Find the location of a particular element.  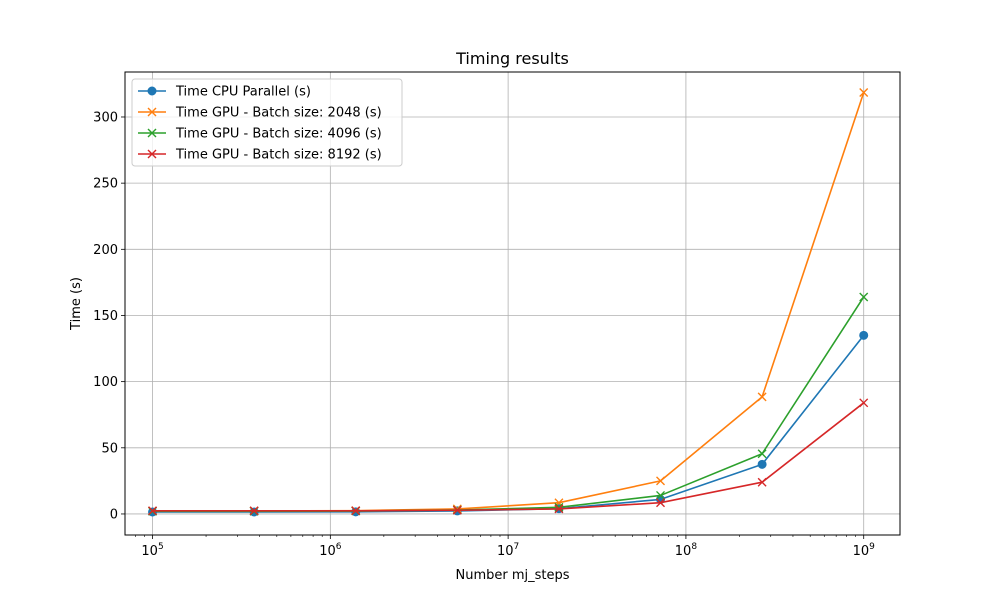

legend-entry: Time CPU Parallel (s) is located at coordinates (224, 92).